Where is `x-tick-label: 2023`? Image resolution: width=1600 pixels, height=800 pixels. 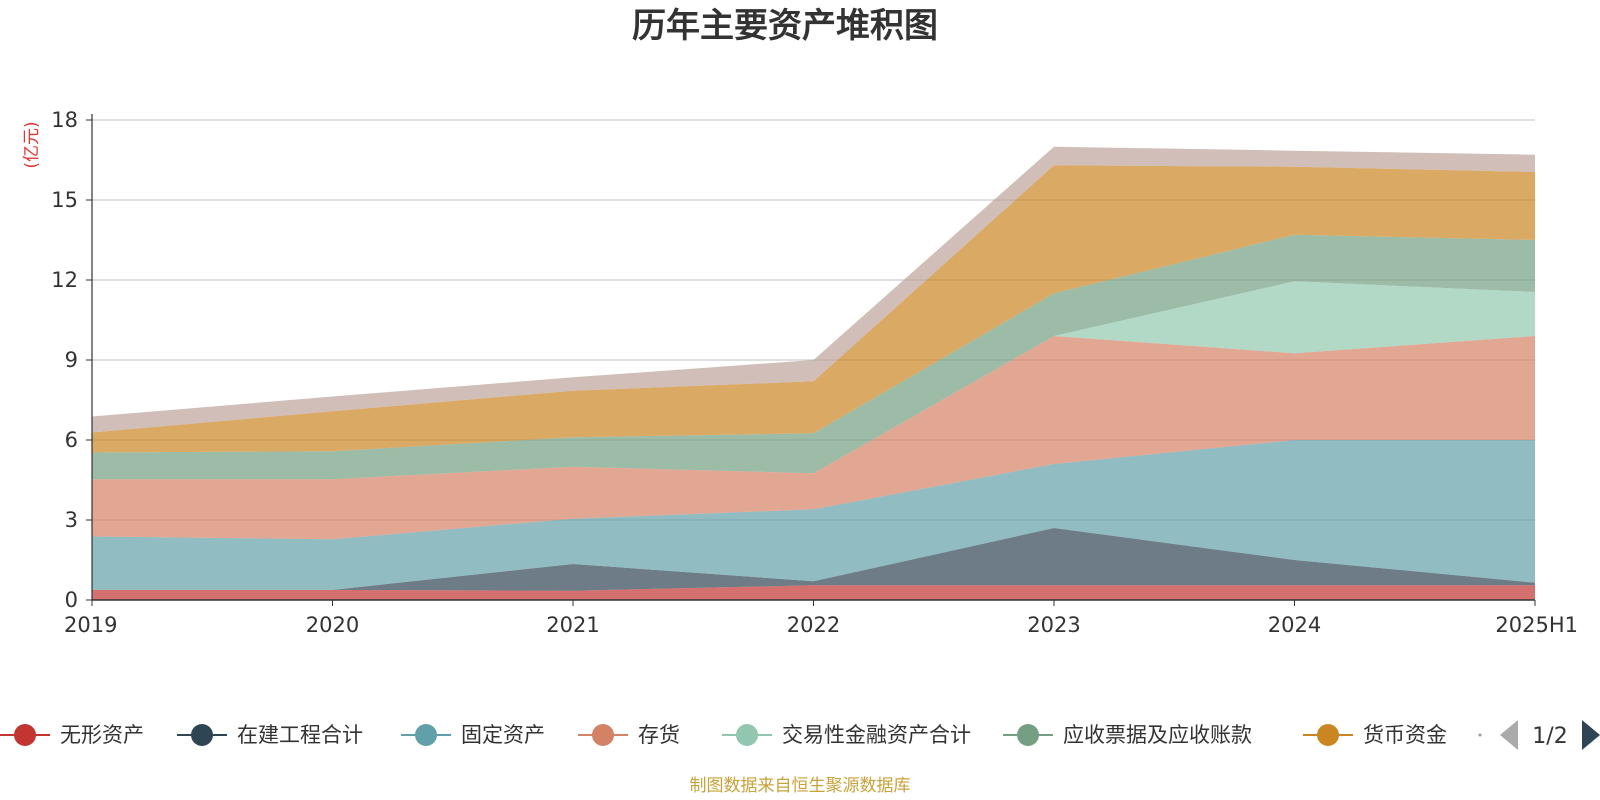 x-tick-label: 2023 is located at coordinates (1053, 625).